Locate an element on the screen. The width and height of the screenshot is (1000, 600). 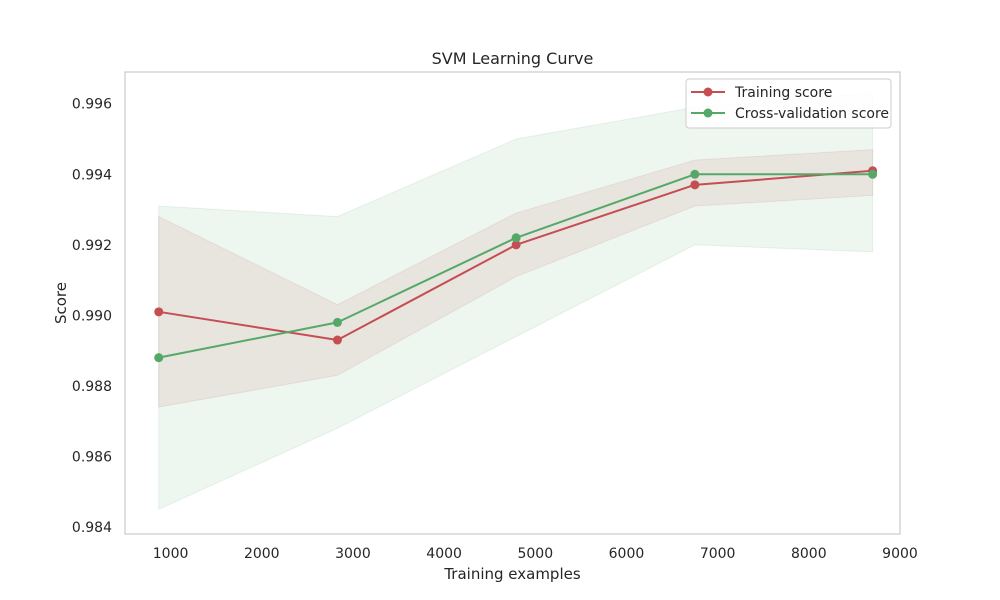
y-tick-label: 0.996 is located at coordinates (92, 105).